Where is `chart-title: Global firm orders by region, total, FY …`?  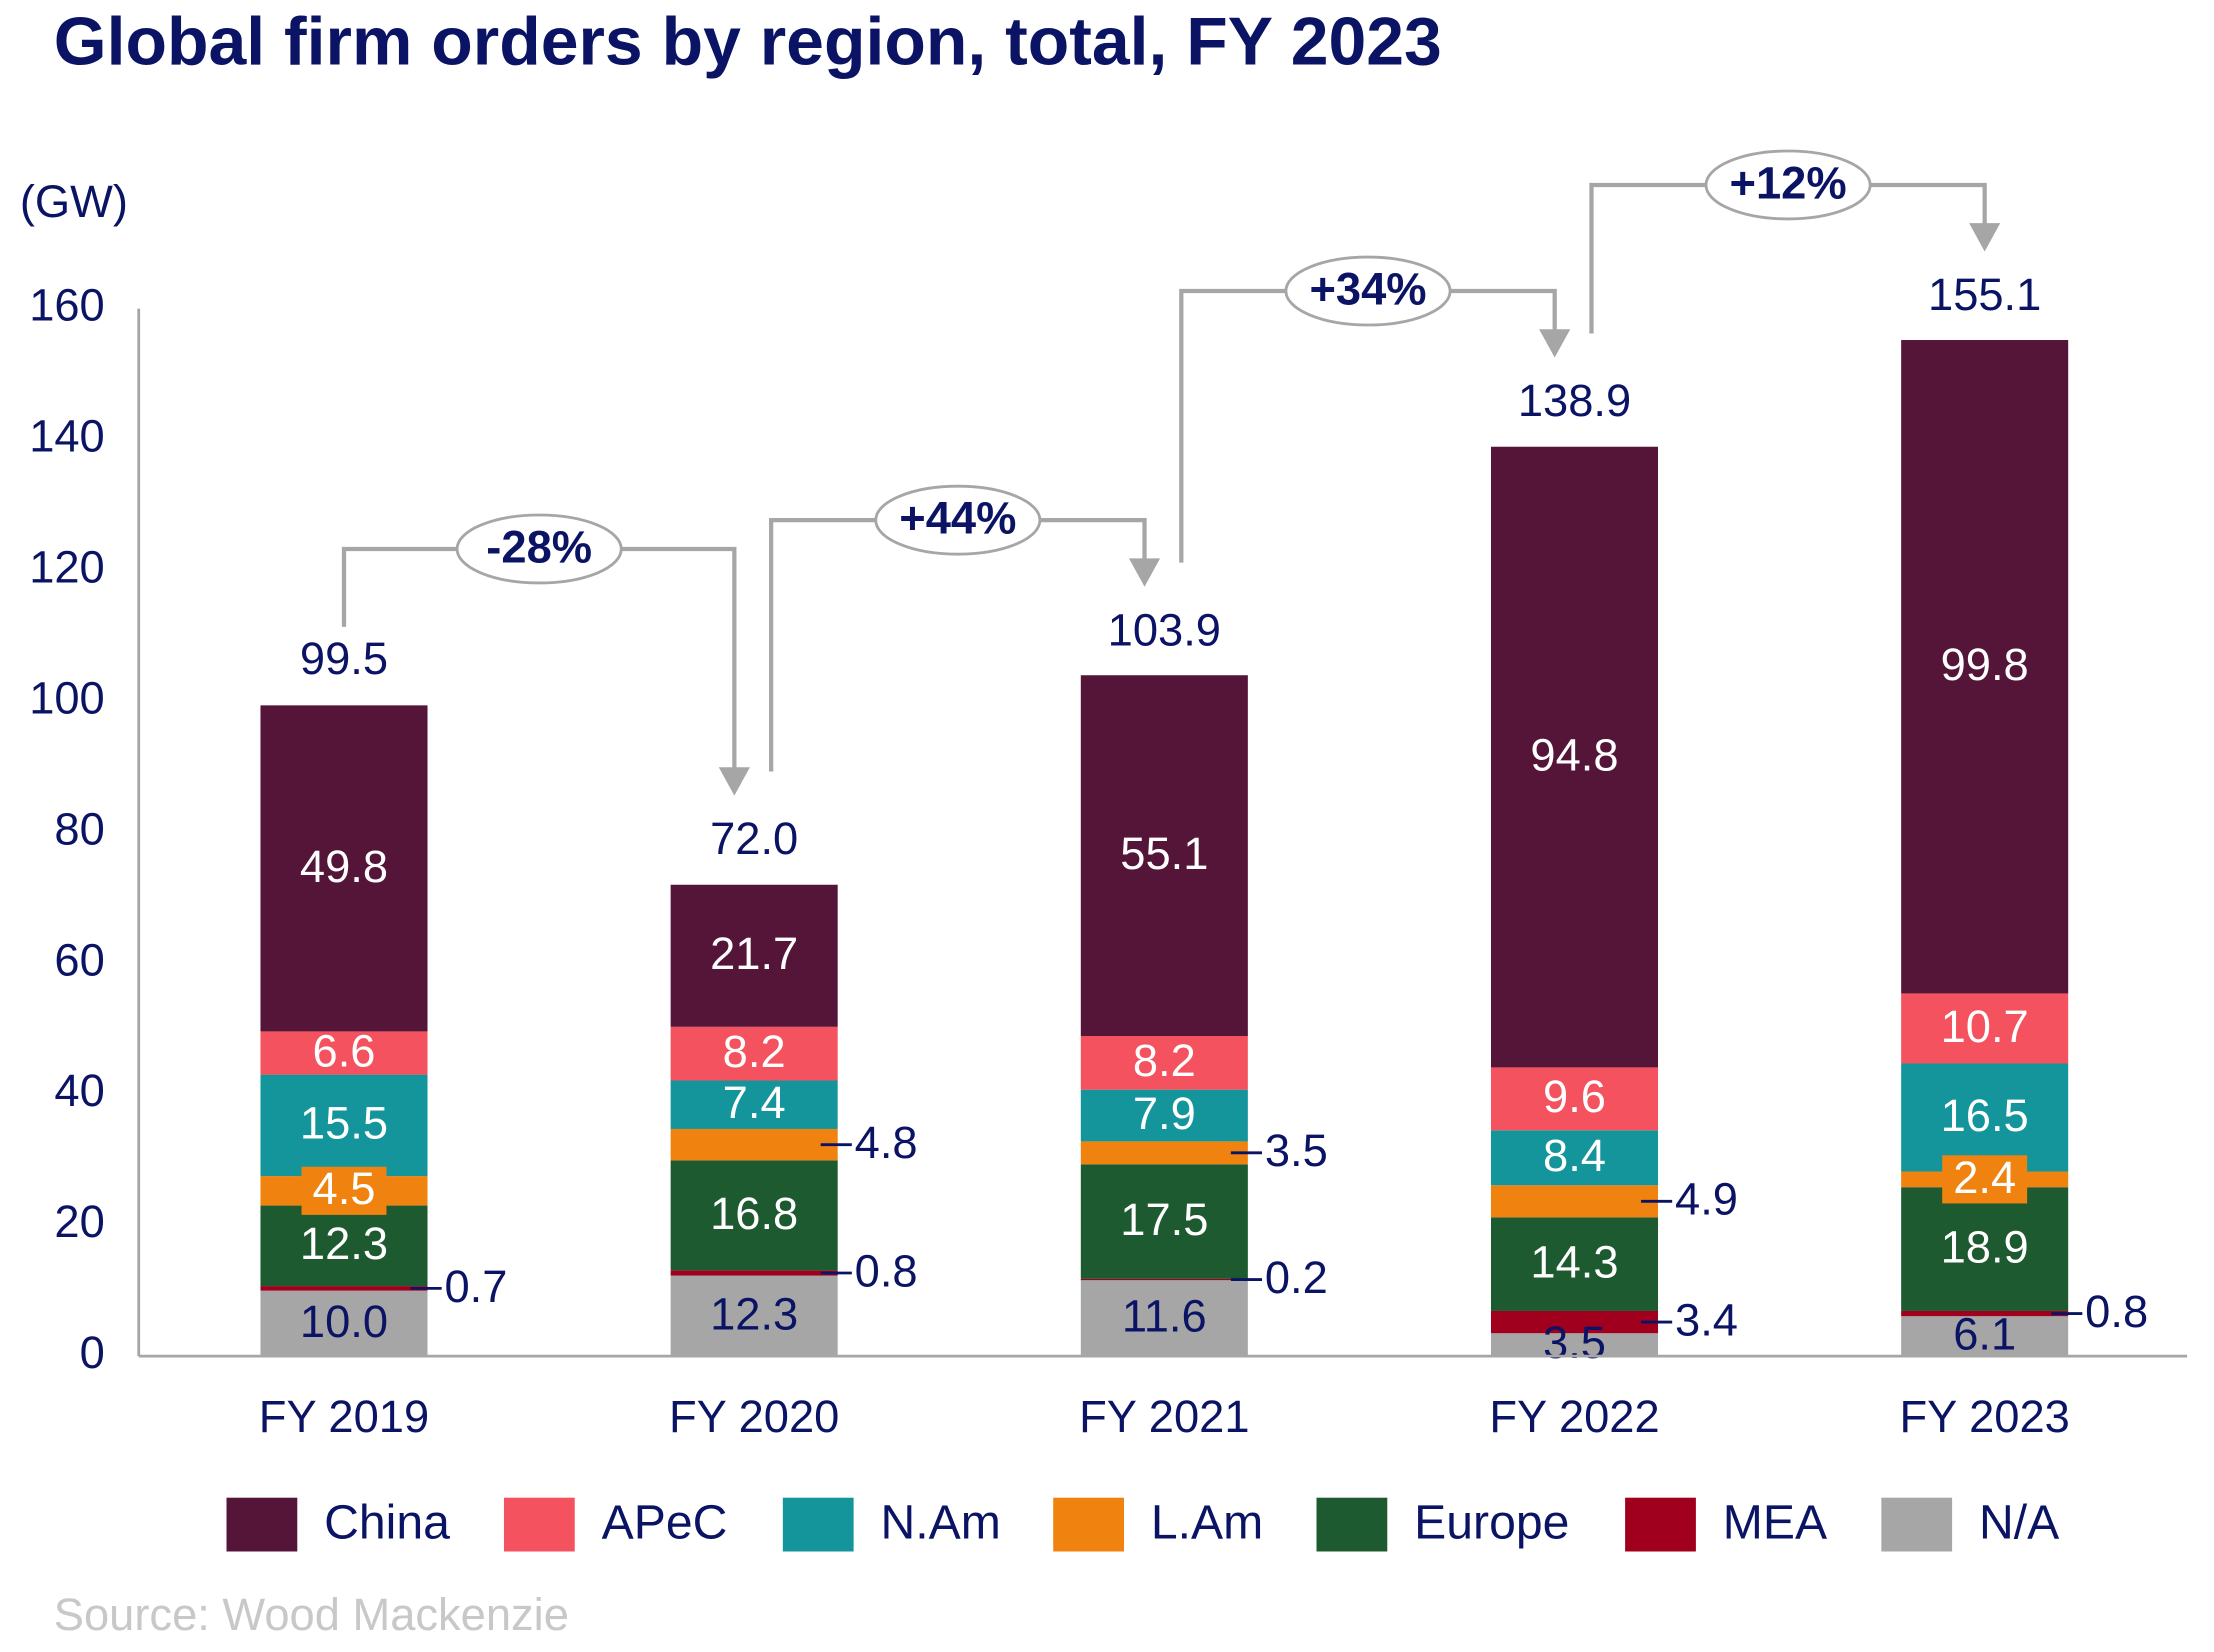 chart-title: Global firm orders by region, total, FY … is located at coordinates (748, 42).